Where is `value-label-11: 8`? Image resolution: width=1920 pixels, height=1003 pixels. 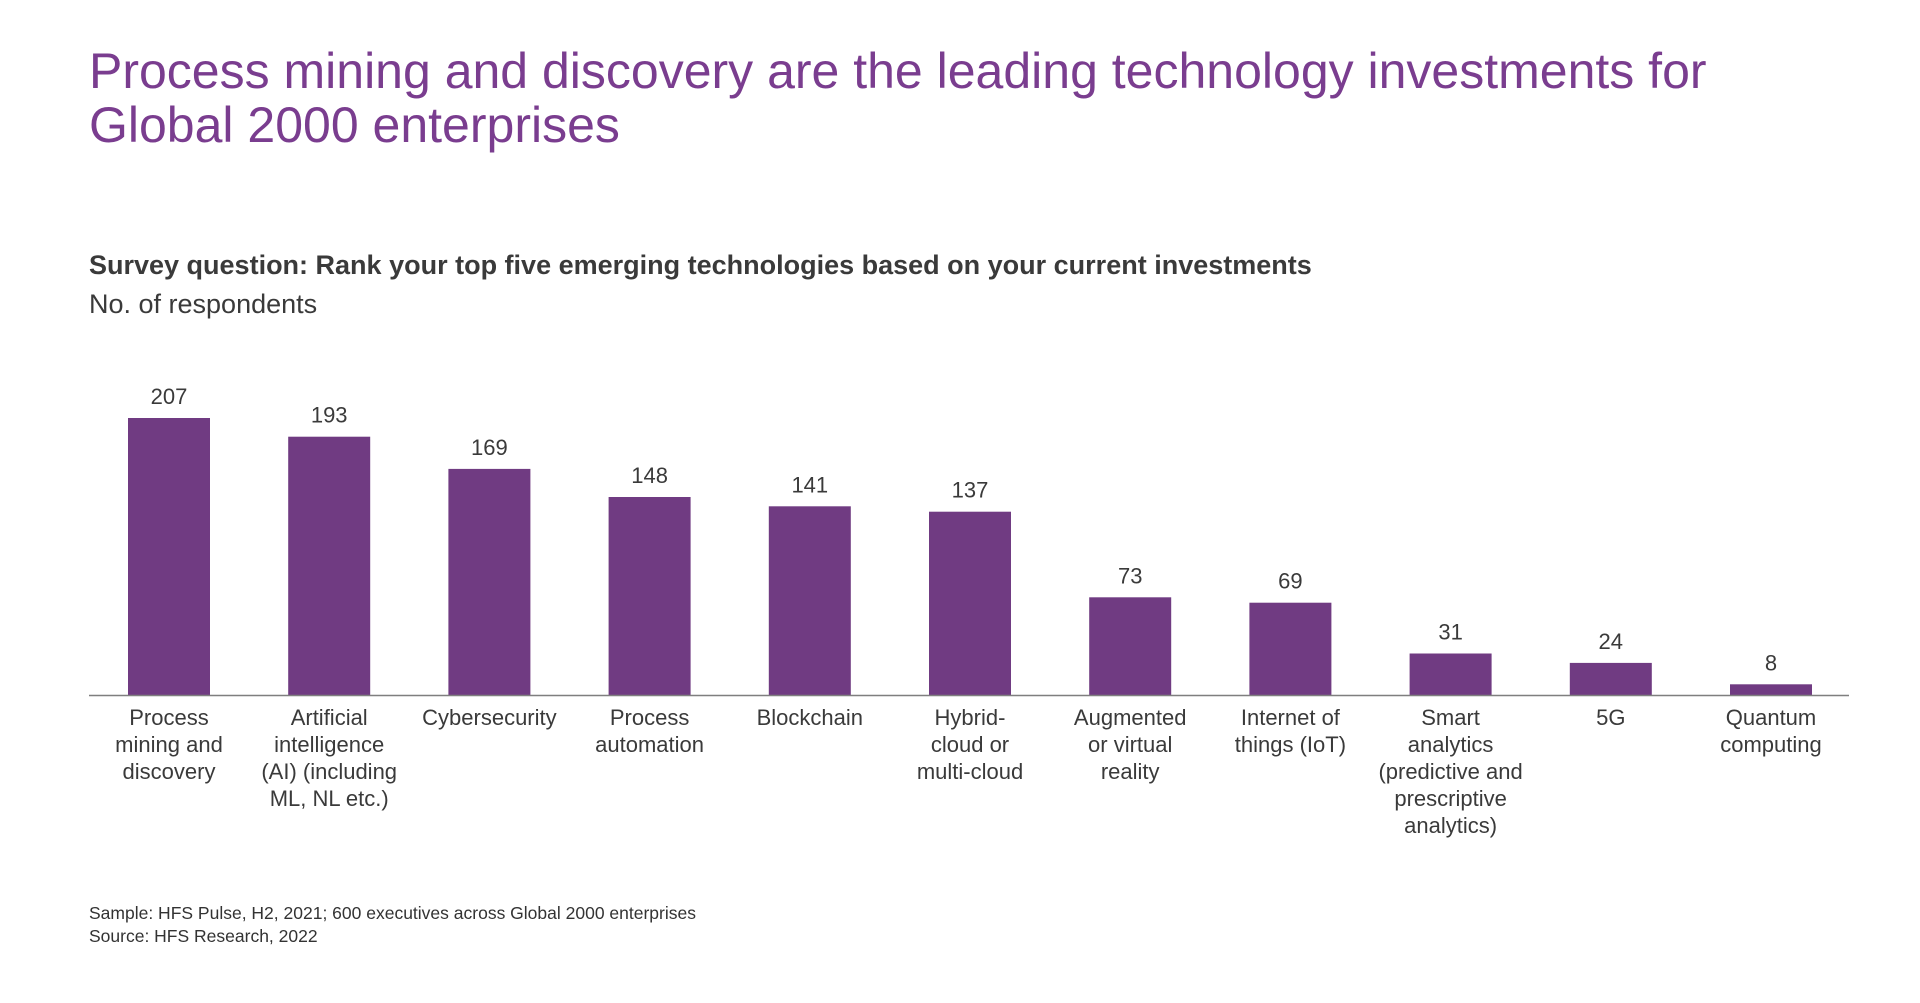
value-label-11: 8 is located at coordinates (1771, 662).